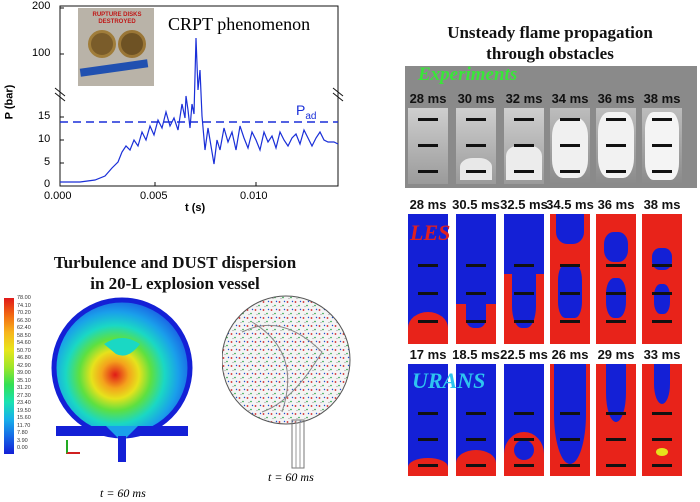  What do you see at coordinates (199, 110) in the screenshot?
I see `pressure-curve` at bounding box center [199, 110].